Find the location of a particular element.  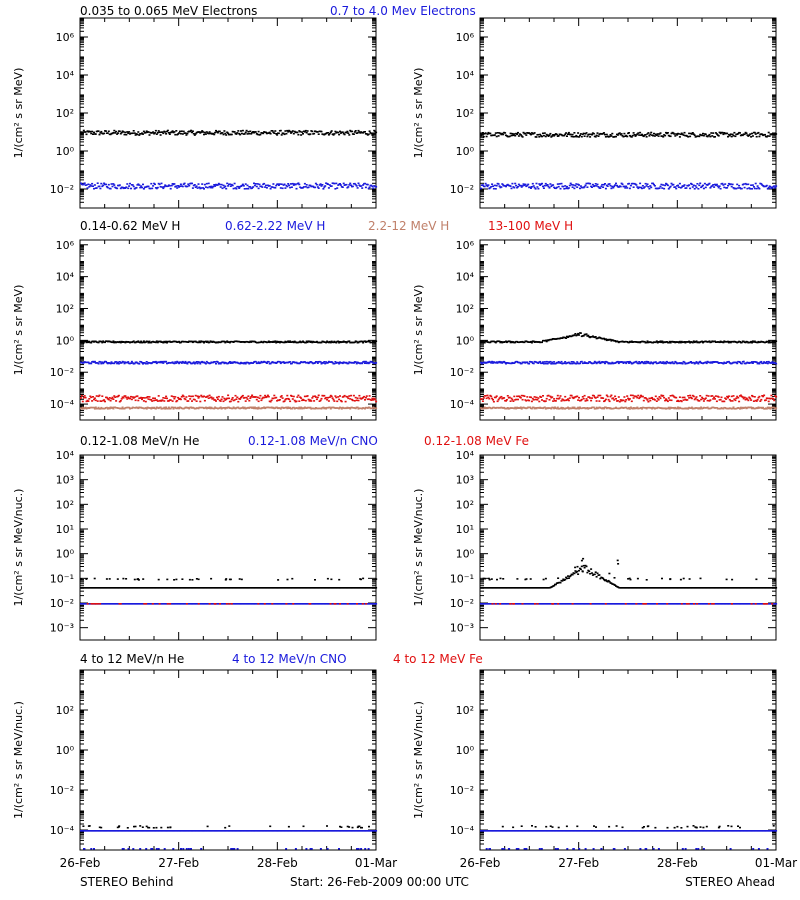

footer-right-label: STEREO Ahead is located at coordinates (730, 882).